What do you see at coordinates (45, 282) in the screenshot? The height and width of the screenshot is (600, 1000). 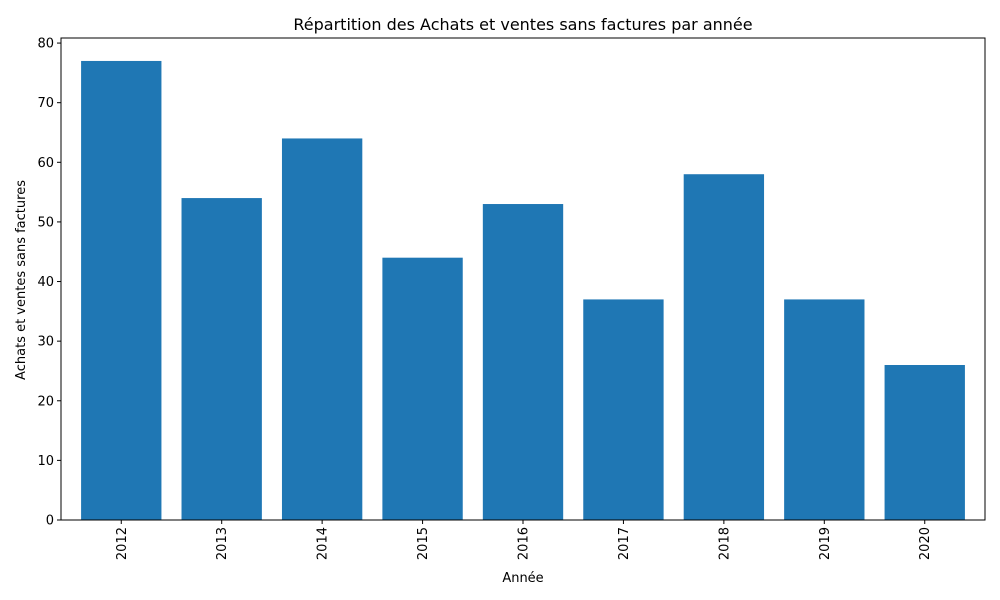 I see `y-tick-label-40: 40` at bounding box center [45, 282].